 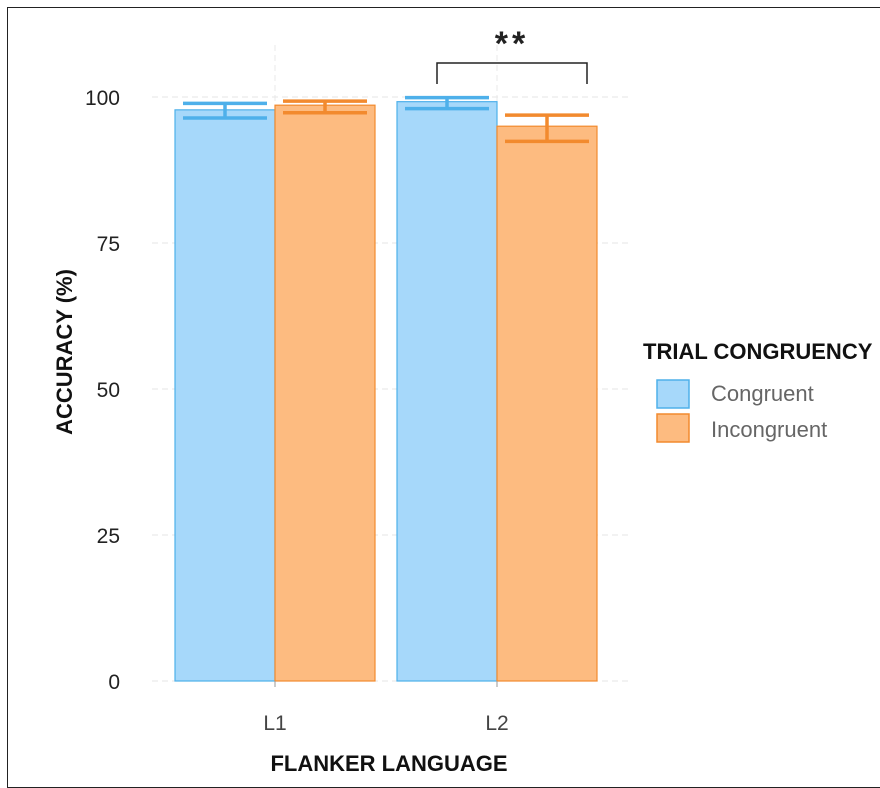 What do you see at coordinates (274, 723) in the screenshot?
I see `x-tick-label: L1` at bounding box center [274, 723].